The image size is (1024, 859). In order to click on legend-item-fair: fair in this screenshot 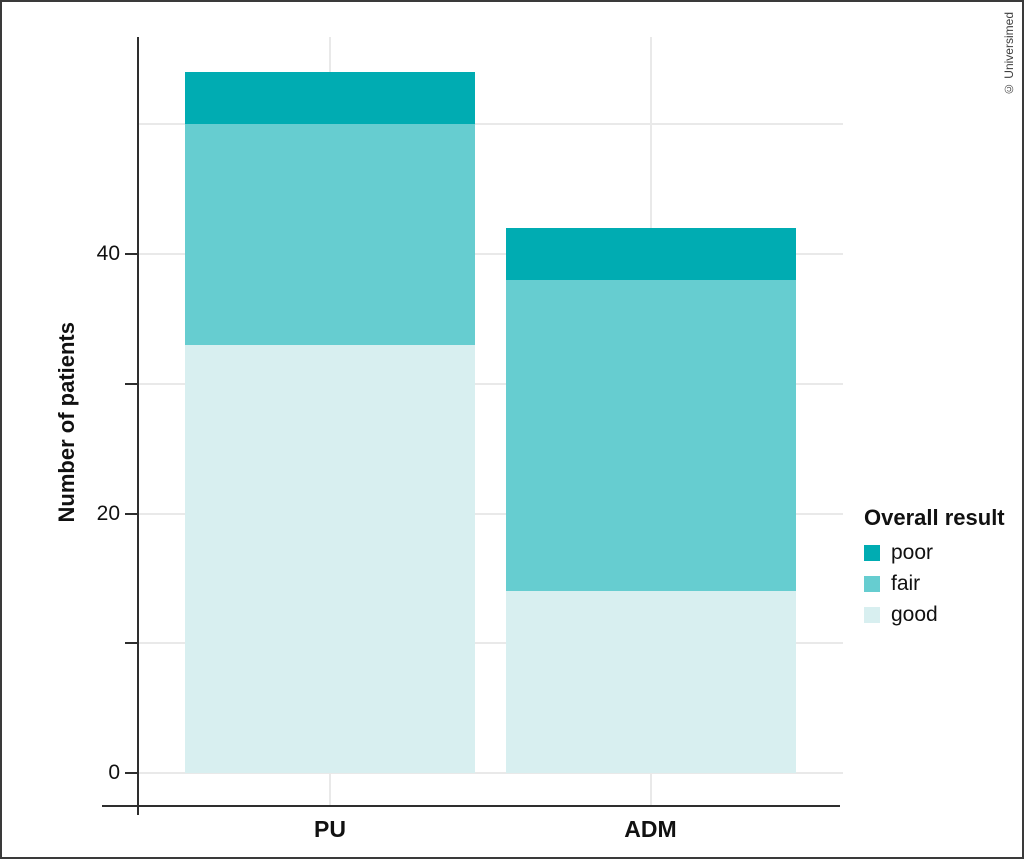, I will do `click(934, 584)`.